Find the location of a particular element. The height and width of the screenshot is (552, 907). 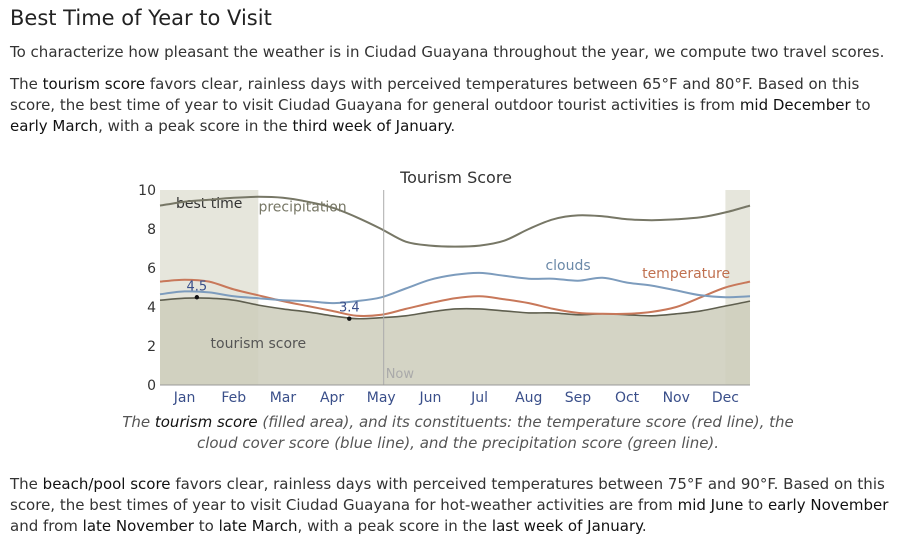

clouds-line is located at coordinates (455, 288).